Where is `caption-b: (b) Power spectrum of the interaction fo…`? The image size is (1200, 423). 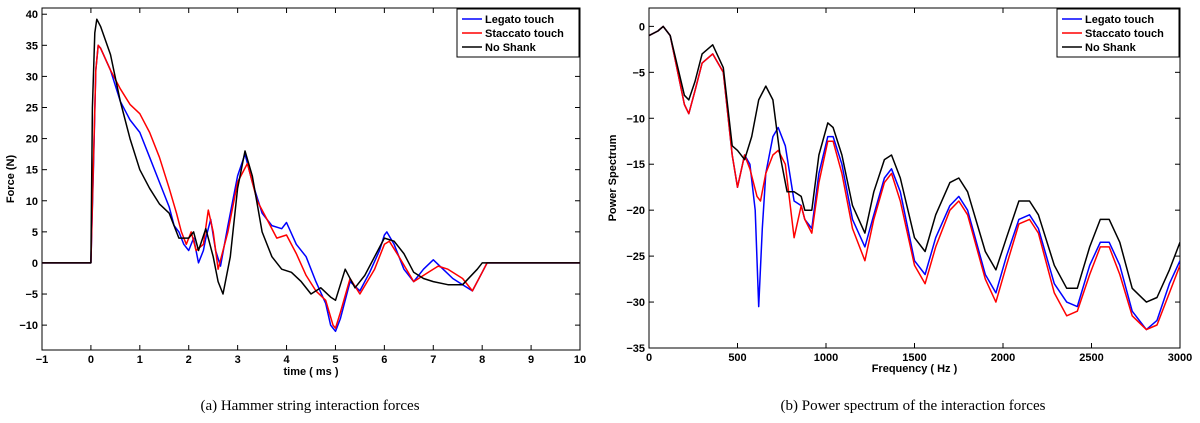
caption-b: (b) Power spectrum of the interaction fo… is located at coordinates (913, 406).